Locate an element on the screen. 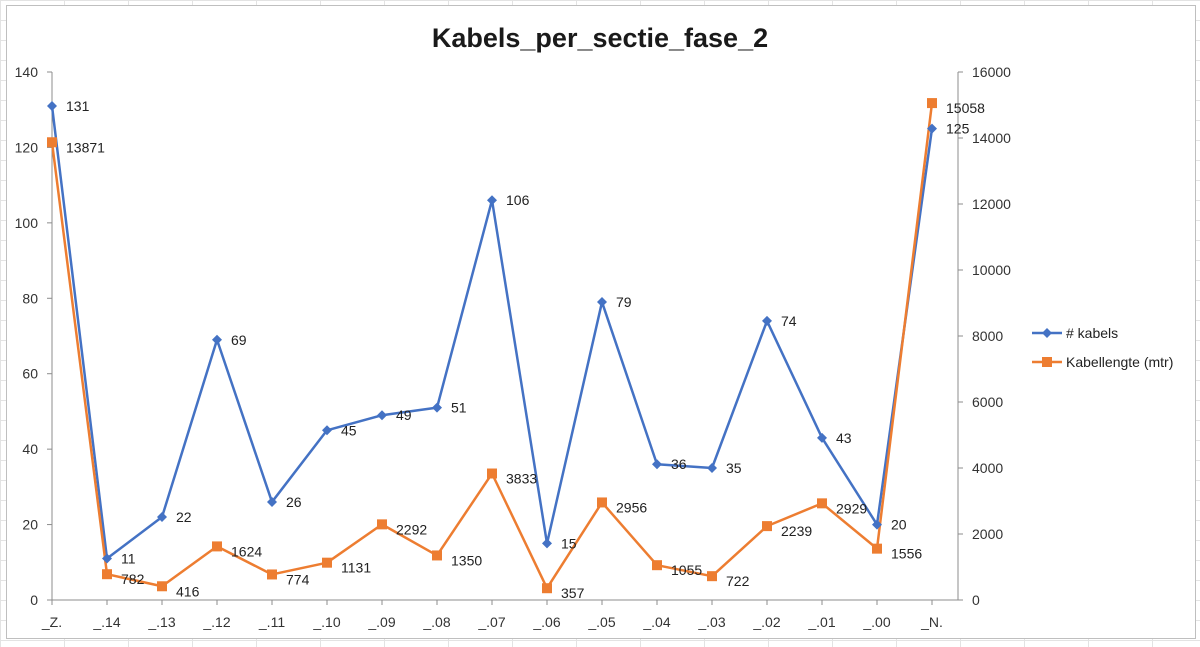 Image resolution: width=1200 pixels, height=647 pixels. x-tick-label: _.09 is located at coordinates (381, 622).